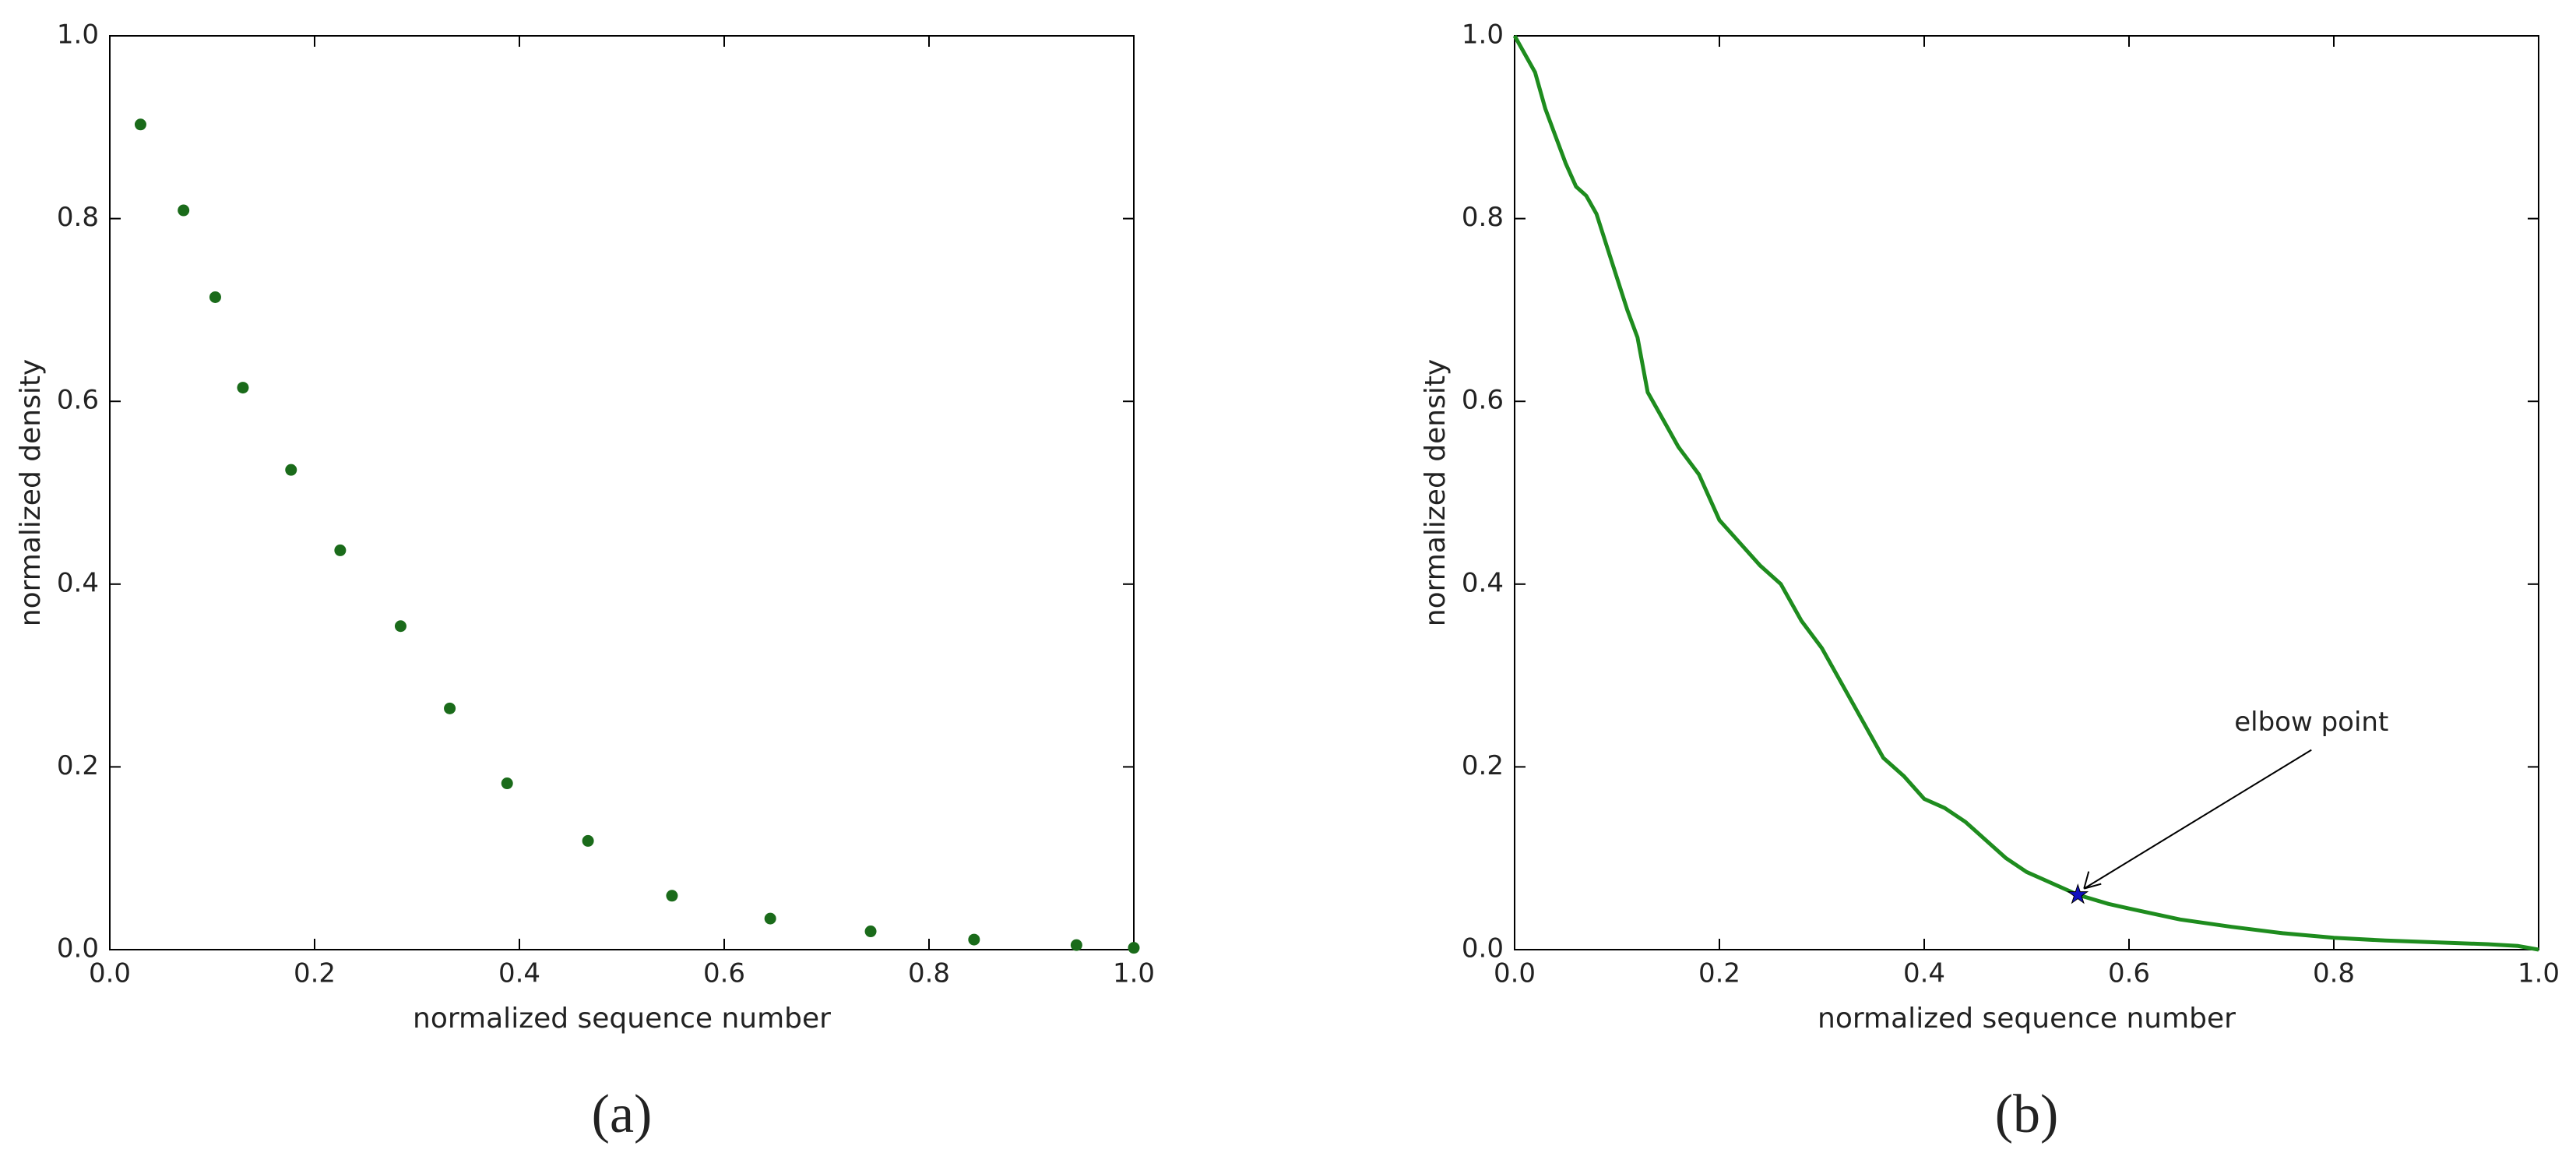 The width and height of the screenshot is (2576, 1167). What do you see at coordinates (2092, 880) in the screenshot?
I see `annotation-arrowhead` at bounding box center [2092, 880].